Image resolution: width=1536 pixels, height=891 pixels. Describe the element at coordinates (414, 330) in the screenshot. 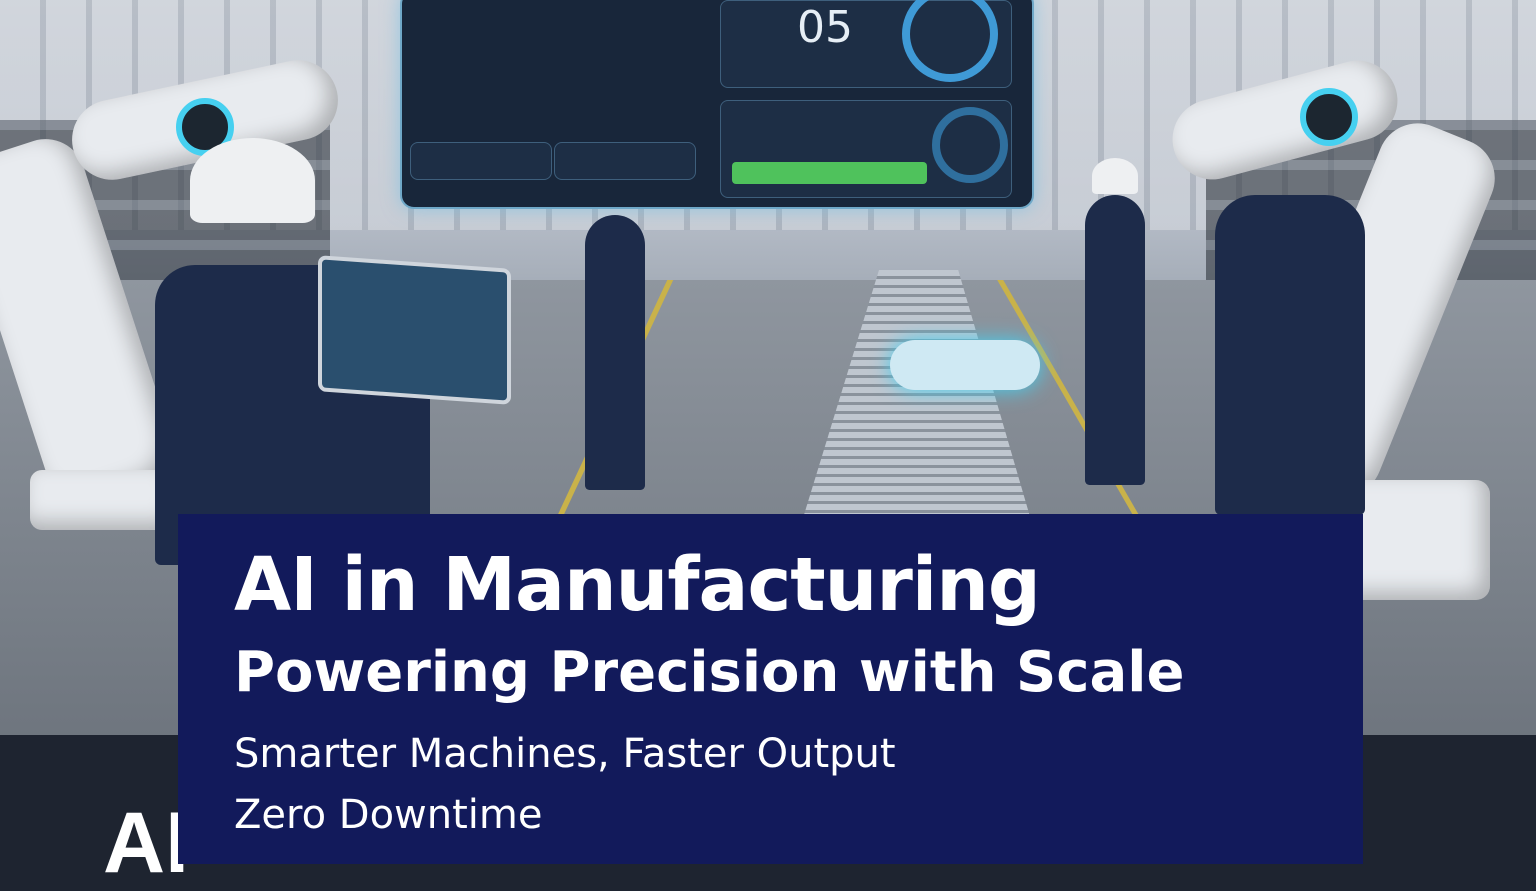

I see `tablet-device` at that location.